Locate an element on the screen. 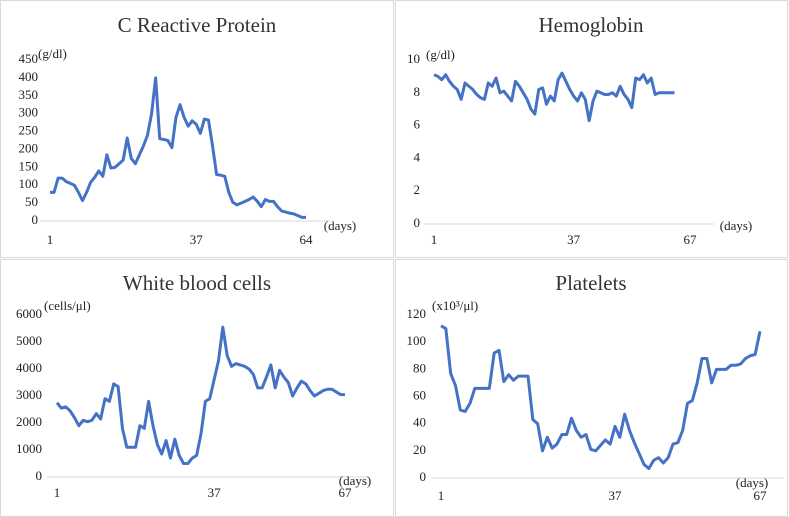 The height and width of the screenshot is (517, 789). y-tick-label: 50 is located at coordinates (31, 201).